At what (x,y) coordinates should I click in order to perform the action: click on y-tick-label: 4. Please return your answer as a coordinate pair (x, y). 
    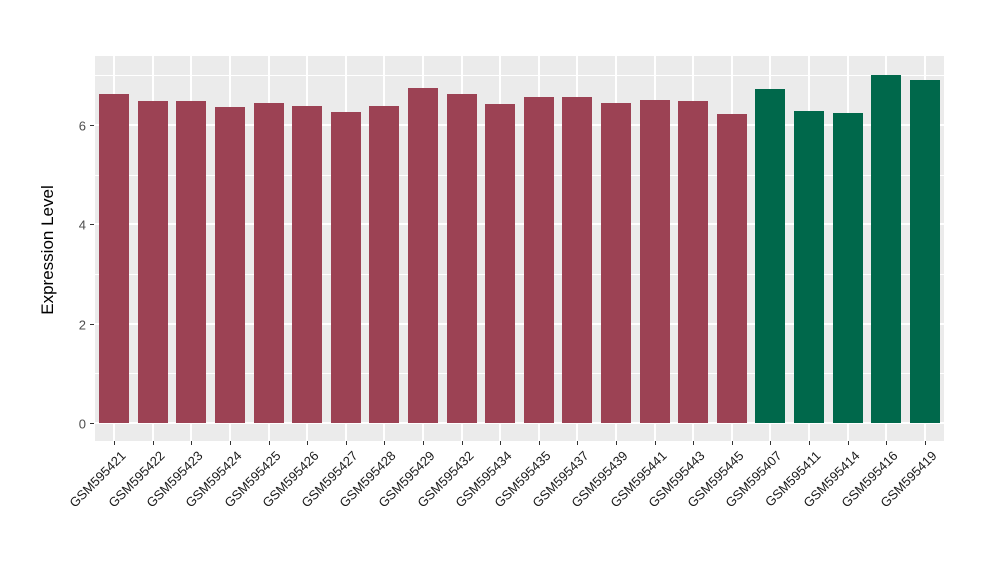
    Looking at the image, I should click on (82, 225).